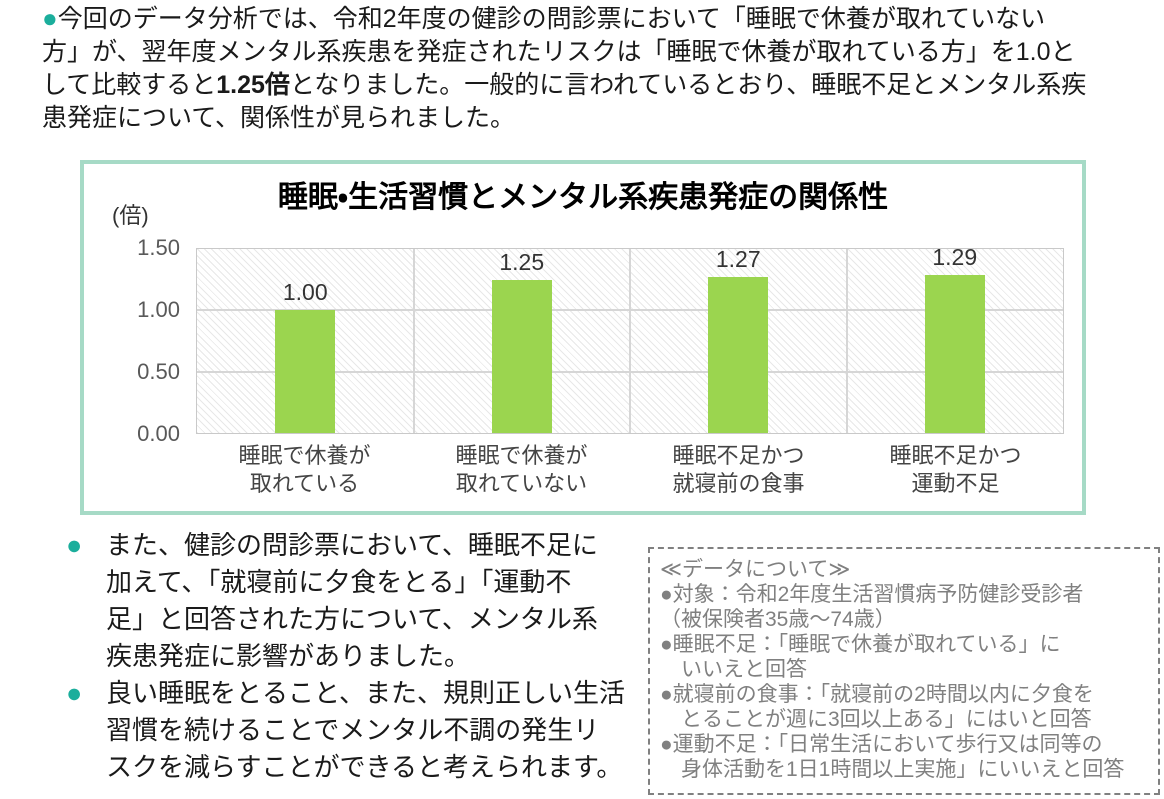  What do you see at coordinates (158, 433) in the screenshot?
I see `y-tick-label: 0.00` at bounding box center [158, 433].